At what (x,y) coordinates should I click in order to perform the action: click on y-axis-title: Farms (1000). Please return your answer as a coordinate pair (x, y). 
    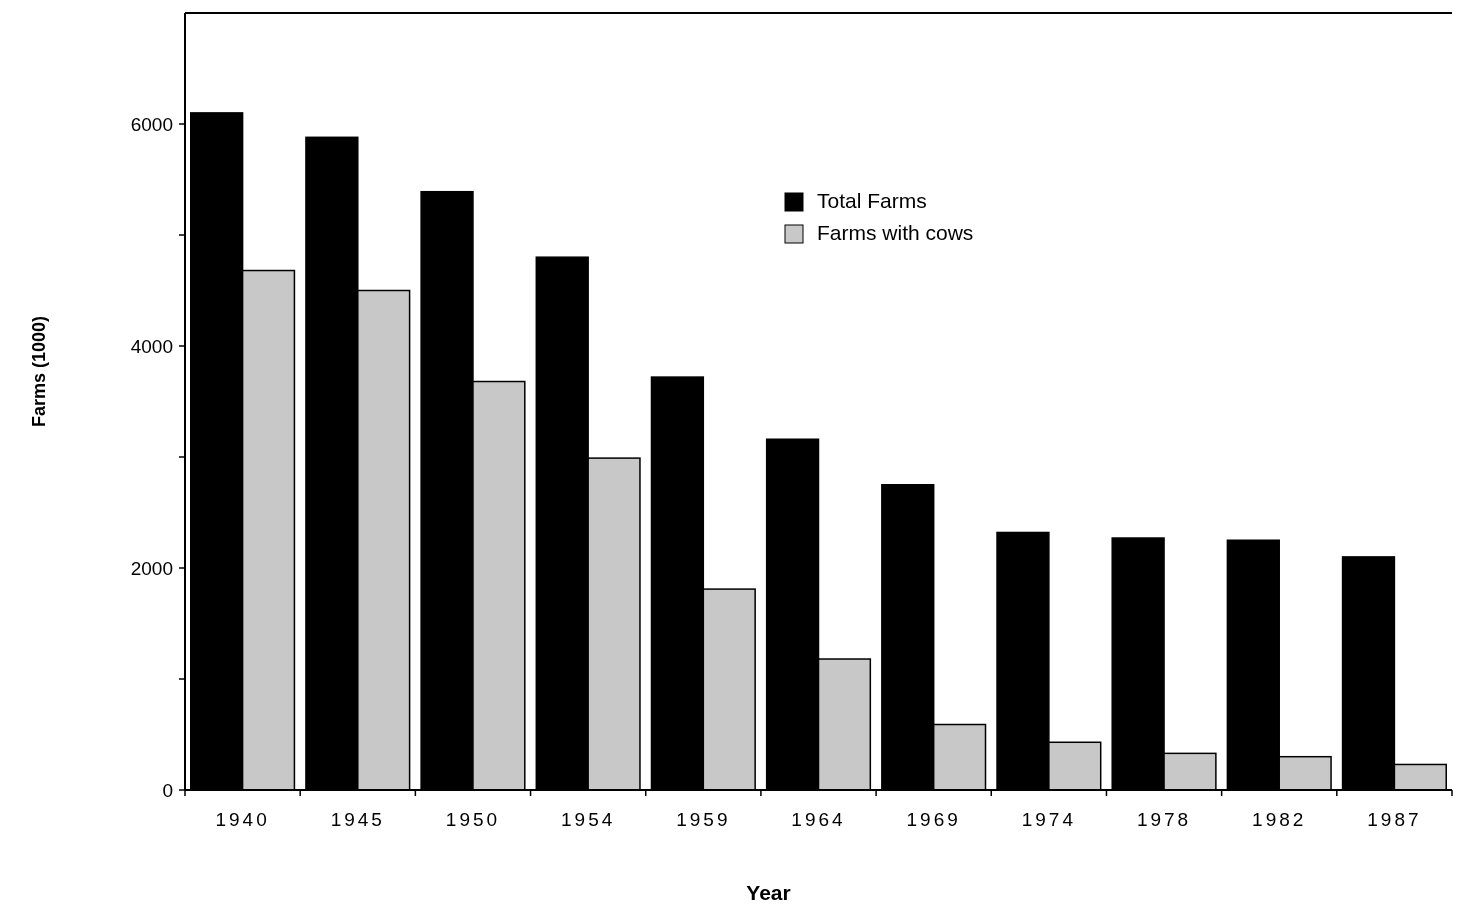
    Looking at the image, I should click on (39, 371).